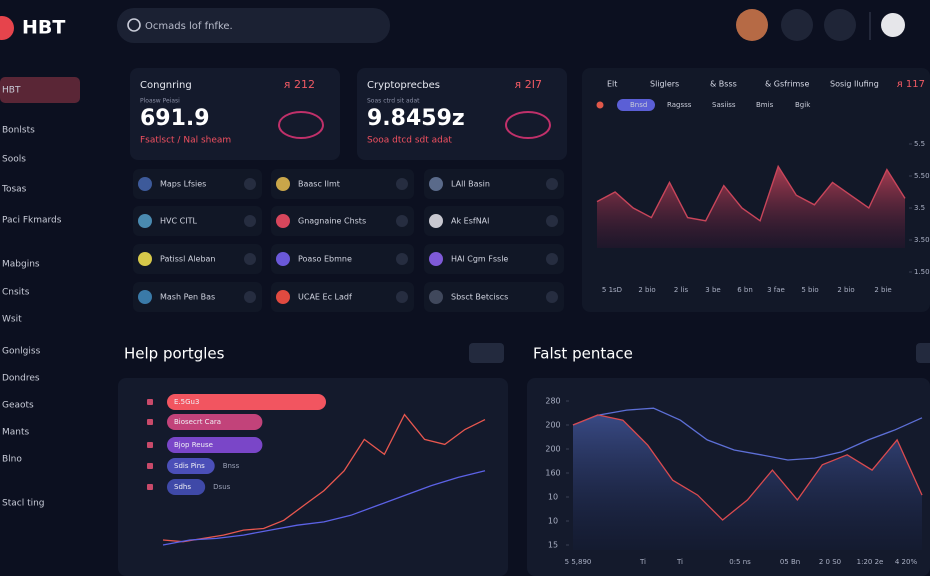 This screenshot has width=930, height=576. What do you see at coordinates (197, 422) in the screenshot?
I see `bar-label: Biosecrt Cara` at bounding box center [197, 422].